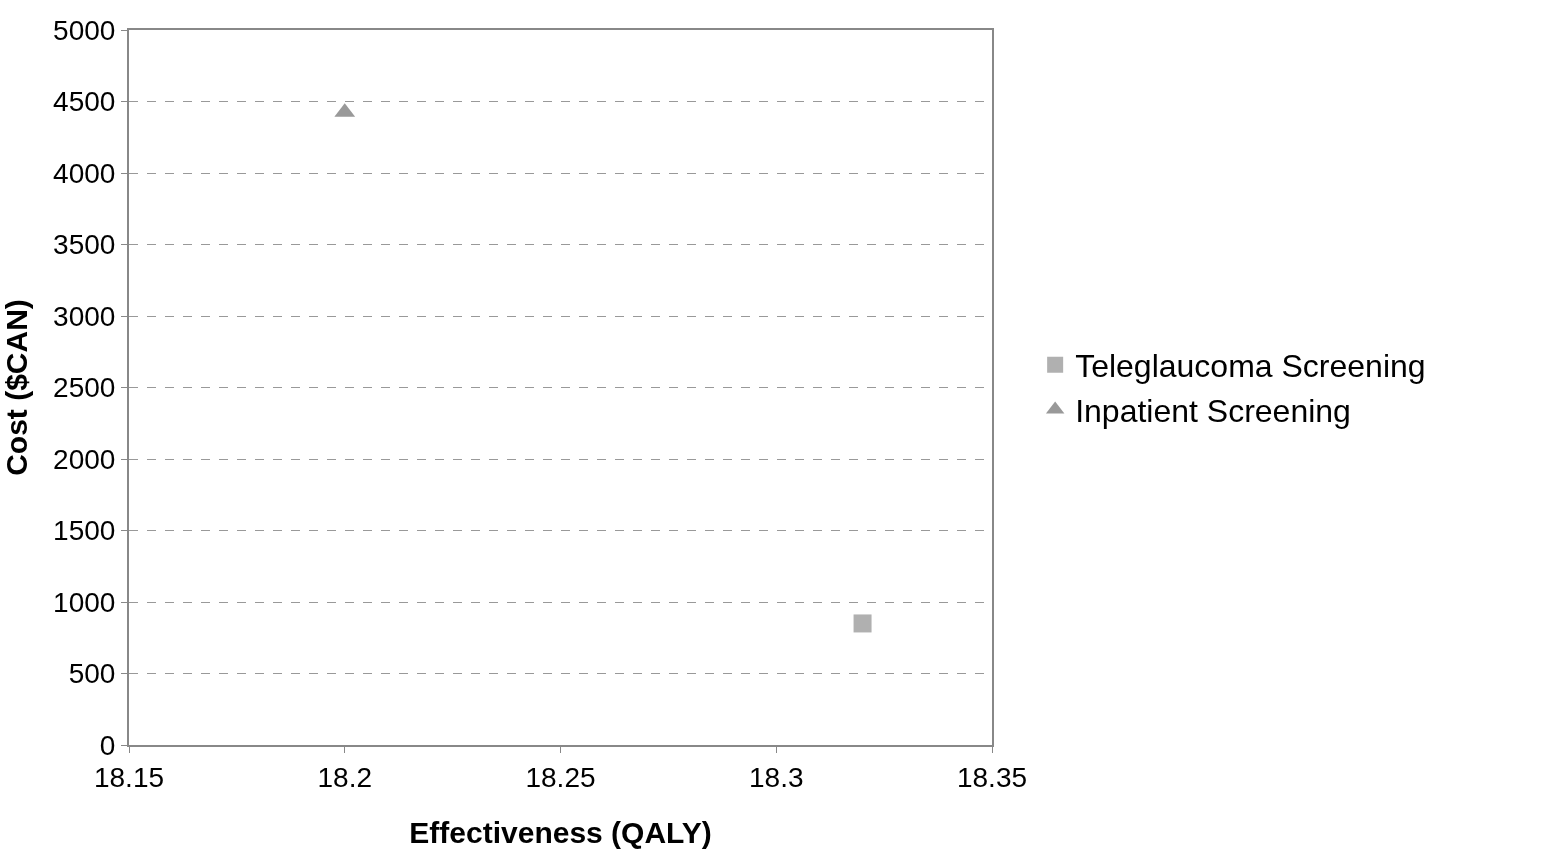 The height and width of the screenshot is (865, 1552). I want to click on x-axis-title: Effectiveness (QALY), so click(560, 832).